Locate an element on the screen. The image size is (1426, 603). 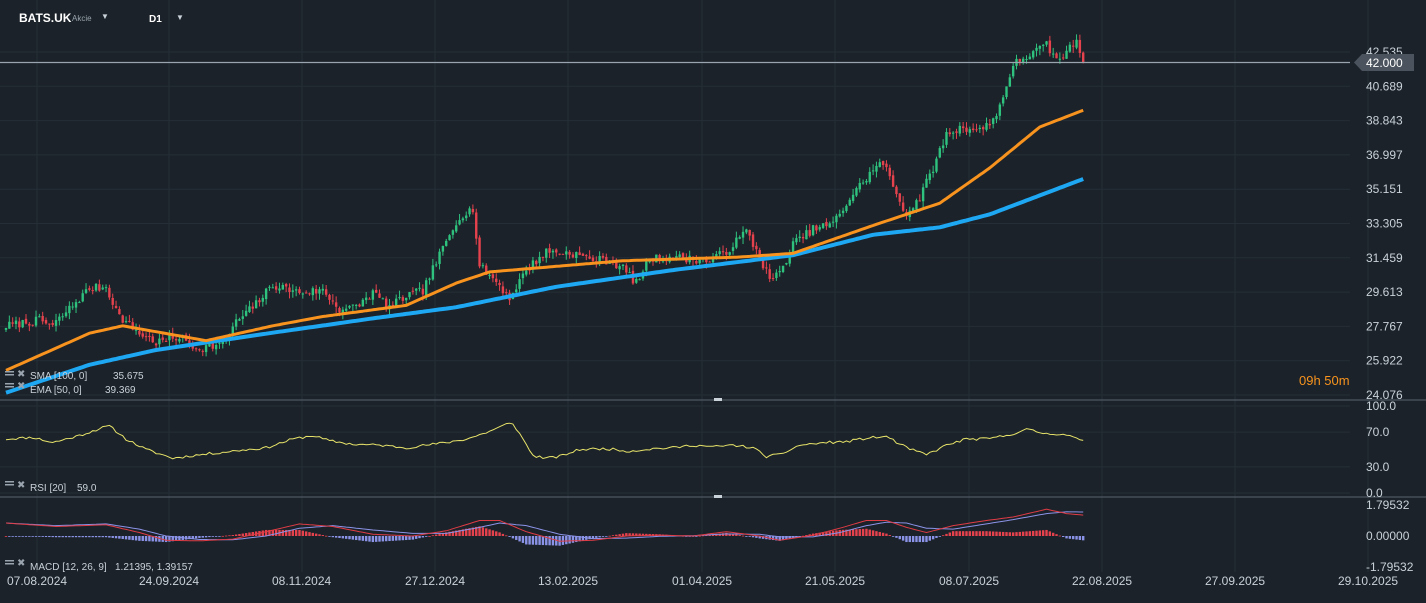
rsi-legend: ✖ RSI [20] 59.0 is located at coordinates (51, 487).